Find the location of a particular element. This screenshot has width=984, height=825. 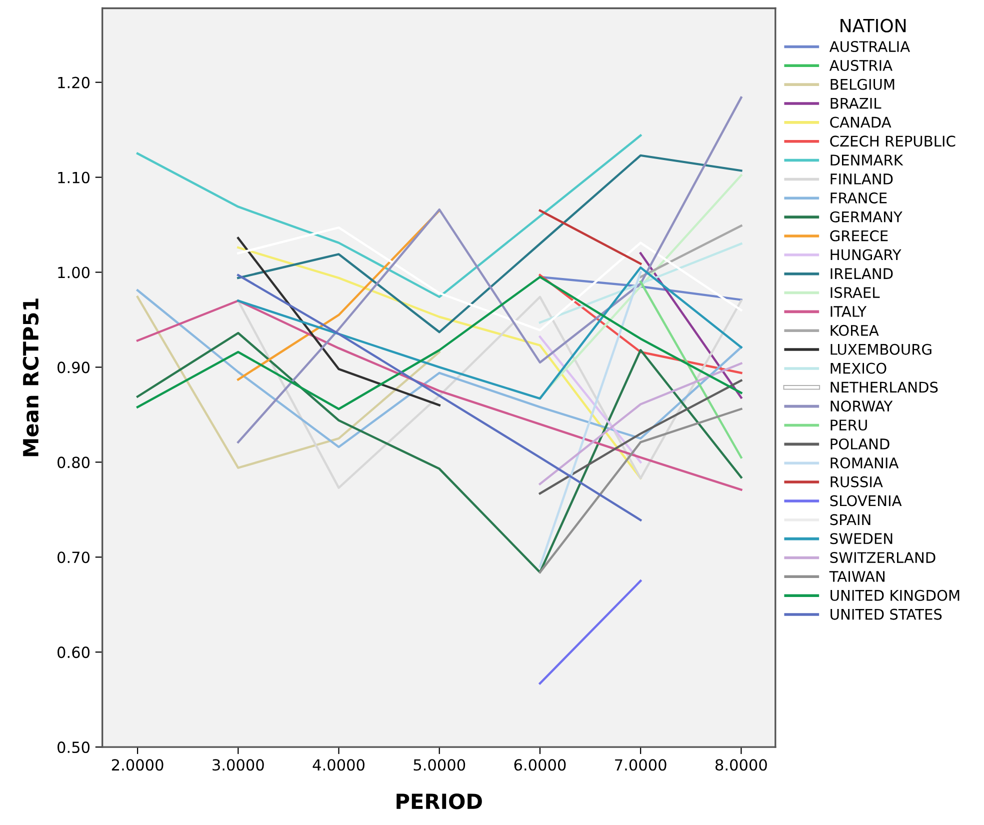

legend-label: SWEDEN is located at coordinates (861, 538).